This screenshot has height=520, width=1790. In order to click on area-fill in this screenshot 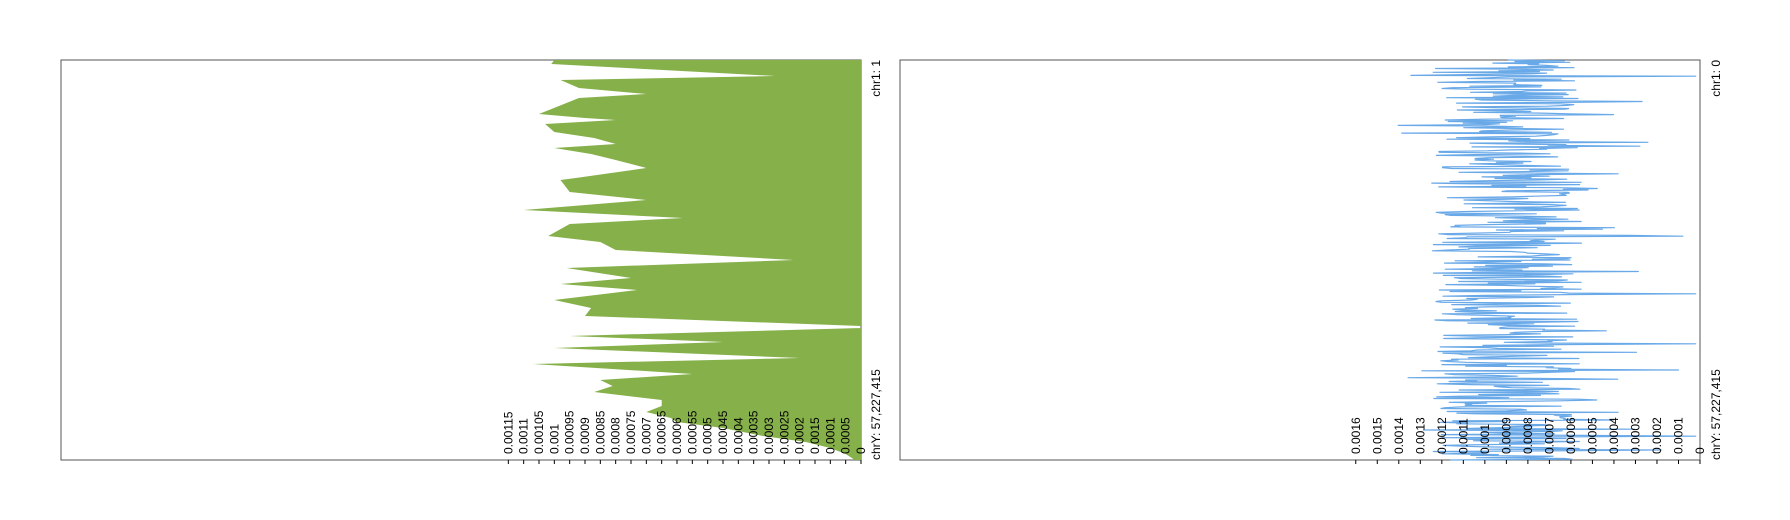, I will do `click(692, 260)`.